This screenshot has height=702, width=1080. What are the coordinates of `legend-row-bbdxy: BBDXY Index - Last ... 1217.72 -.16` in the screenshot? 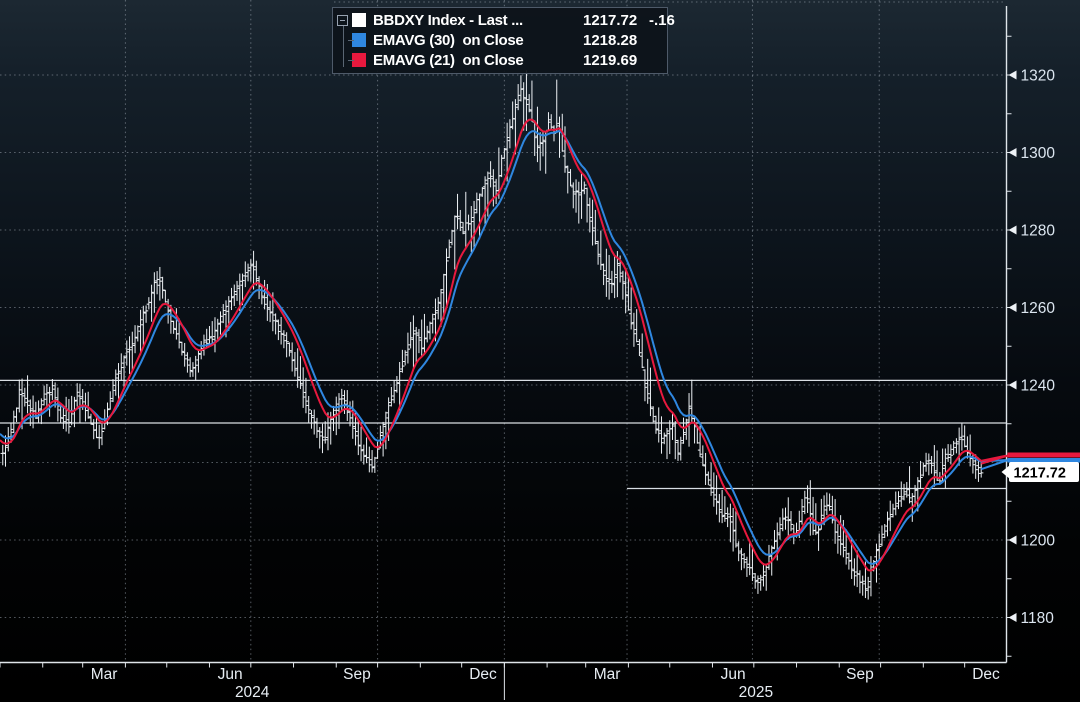 It's located at (506, 20).